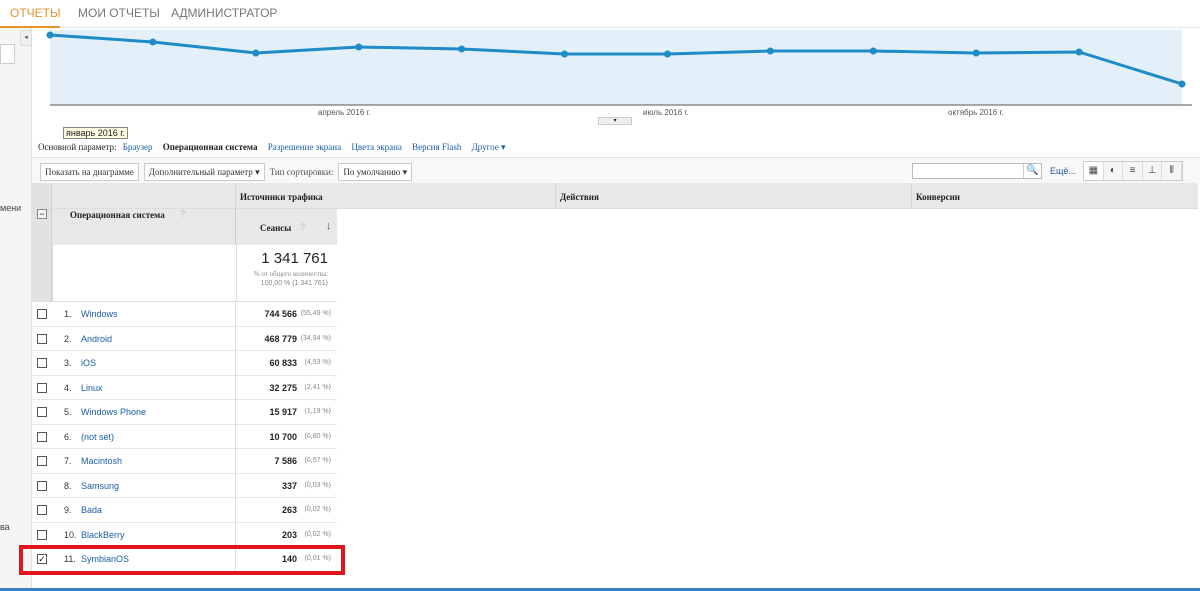 This screenshot has height=591, width=1200. What do you see at coordinates (281, 197) in the screenshot?
I see `group-traffic-sources: Источники трафика` at bounding box center [281, 197].